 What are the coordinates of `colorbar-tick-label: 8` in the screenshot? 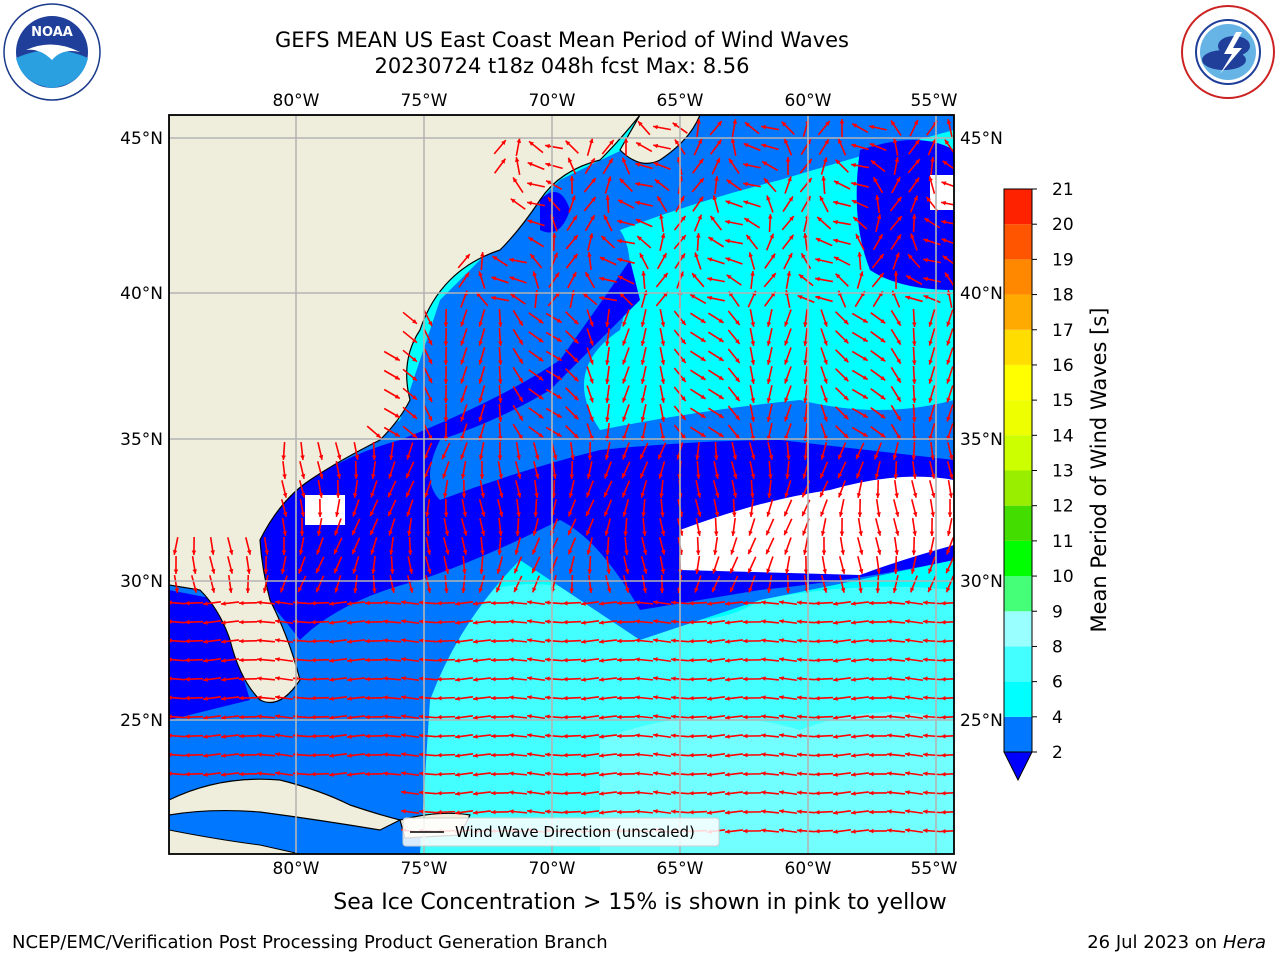 It's located at (1057, 647).